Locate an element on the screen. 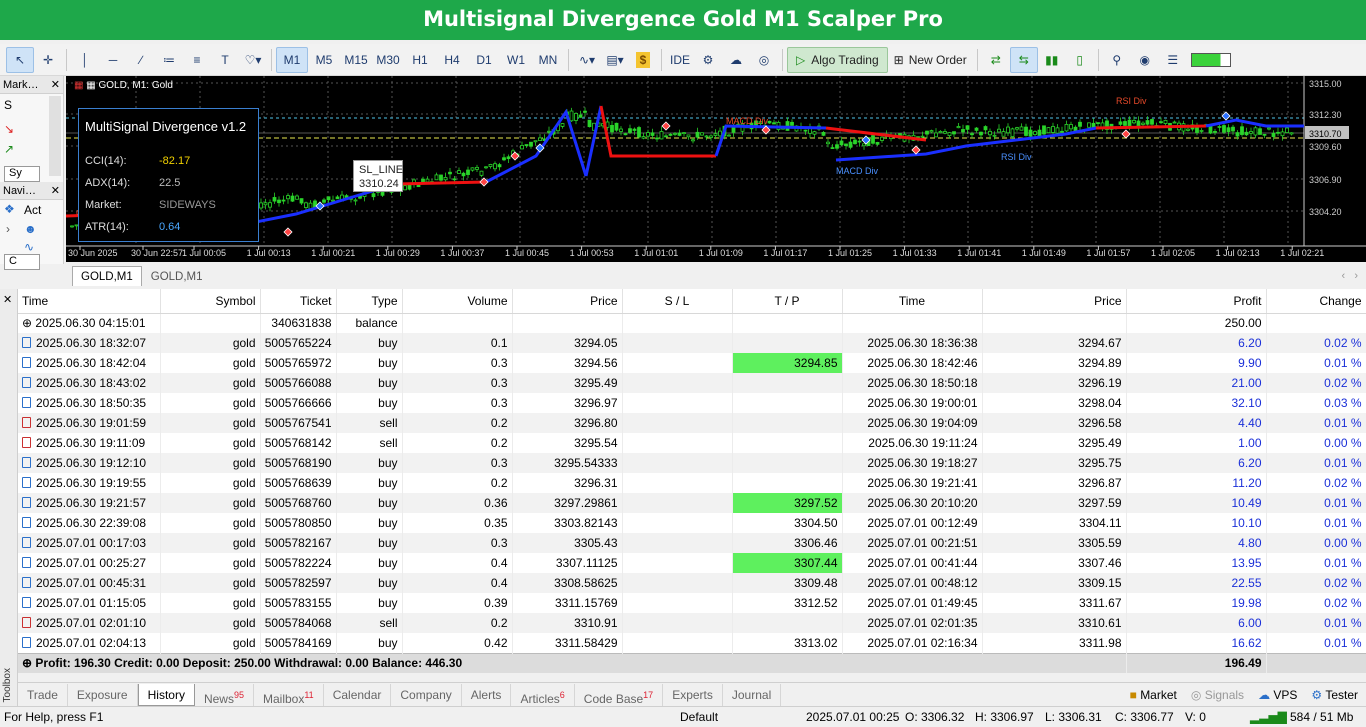 The image size is (1366, 727). period-m1-button: M1 is located at coordinates (292, 59).